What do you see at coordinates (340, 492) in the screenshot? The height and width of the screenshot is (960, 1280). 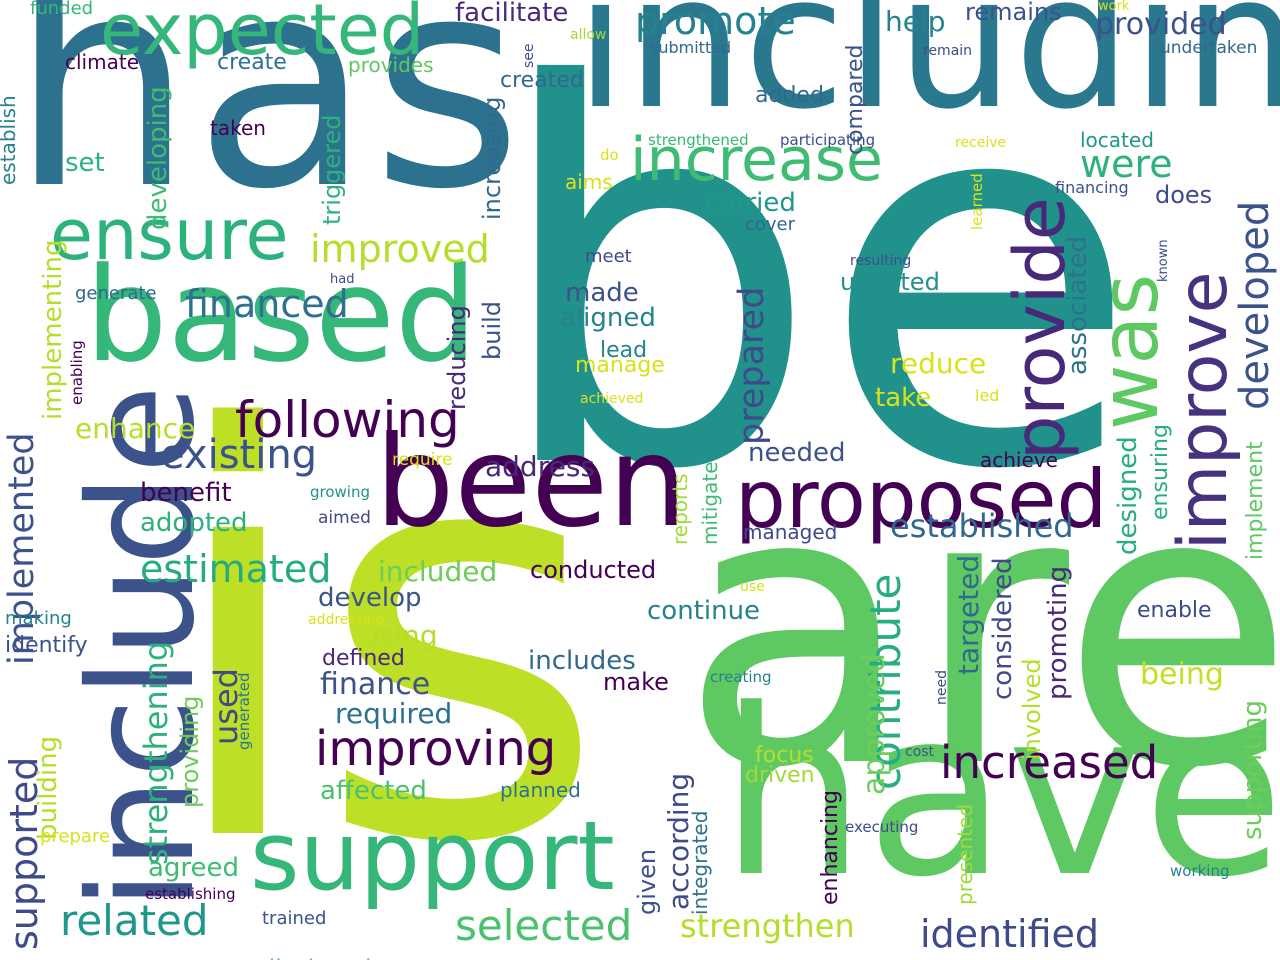 I see `word: growing` at bounding box center [340, 492].